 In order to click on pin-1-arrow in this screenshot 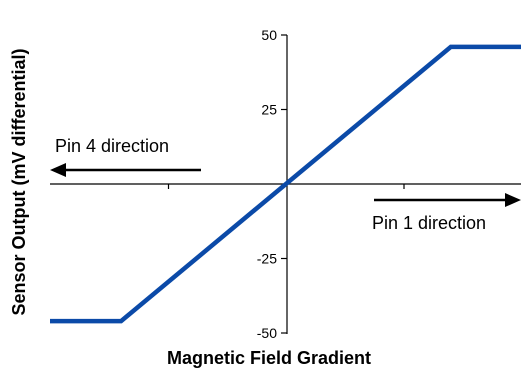, I will do `click(447, 200)`.